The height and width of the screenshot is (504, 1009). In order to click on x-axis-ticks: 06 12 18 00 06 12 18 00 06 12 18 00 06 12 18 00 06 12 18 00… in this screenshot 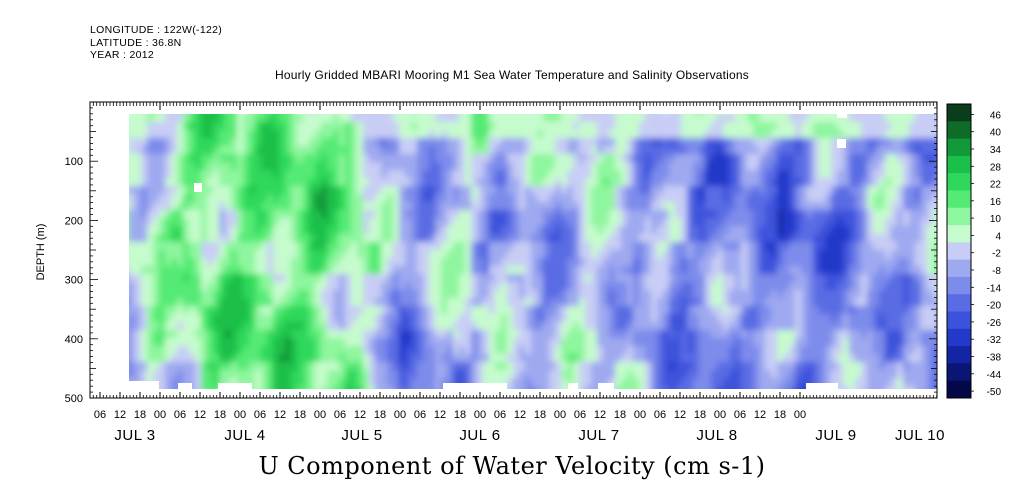, I will do `click(517, 418)`.